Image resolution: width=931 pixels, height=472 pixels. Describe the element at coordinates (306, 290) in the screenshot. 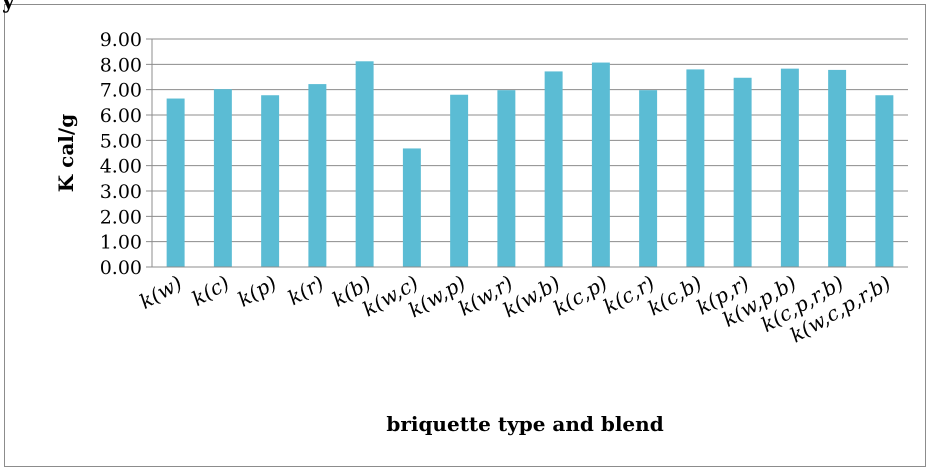

I see `x-tick-label: k(r)` at that location.